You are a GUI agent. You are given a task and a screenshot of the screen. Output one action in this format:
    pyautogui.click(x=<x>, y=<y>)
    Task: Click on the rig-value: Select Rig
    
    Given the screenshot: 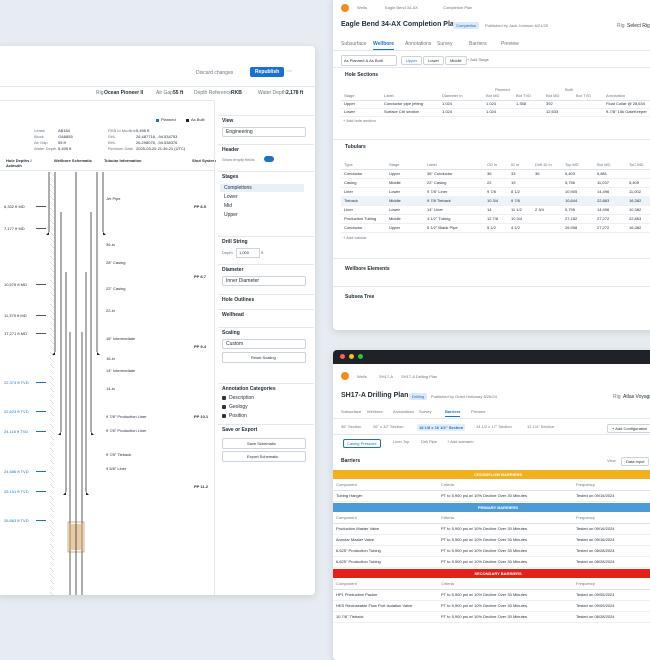 What is the action you would take?
    pyautogui.click(x=638, y=26)
    